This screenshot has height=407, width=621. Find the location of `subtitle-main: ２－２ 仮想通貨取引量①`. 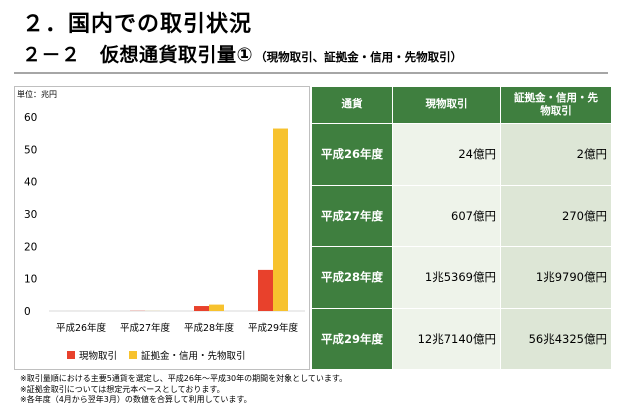

subtitle-main: ２－２ 仮想通貨取引量① is located at coordinates (138, 55).